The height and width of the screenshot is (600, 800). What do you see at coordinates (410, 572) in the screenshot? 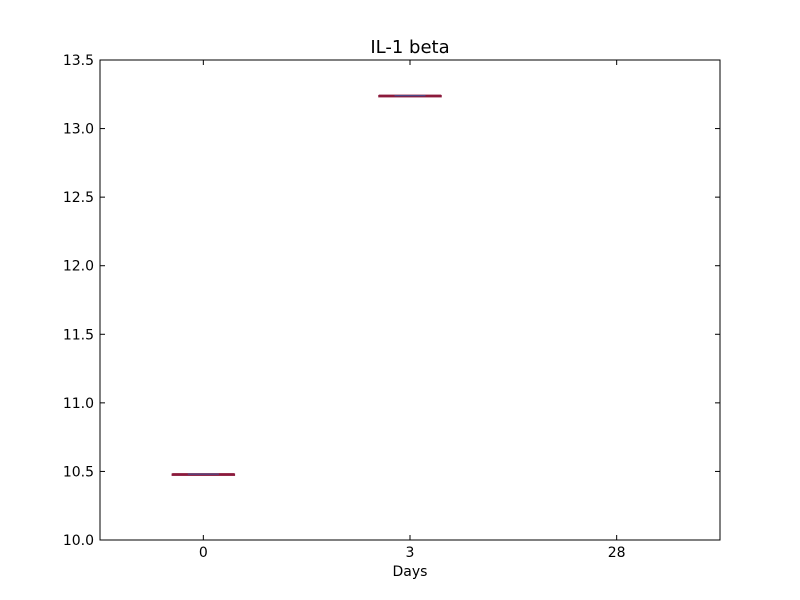
I see `x-axis-label: Days` at bounding box center [410, 572].